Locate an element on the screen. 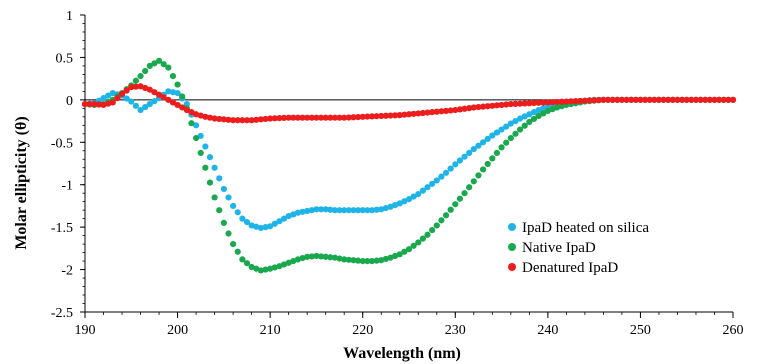 The height and width of the screenshot is (364, 761). x-axis-title: Wavelength (nm) is located at coordinates (402, 353).